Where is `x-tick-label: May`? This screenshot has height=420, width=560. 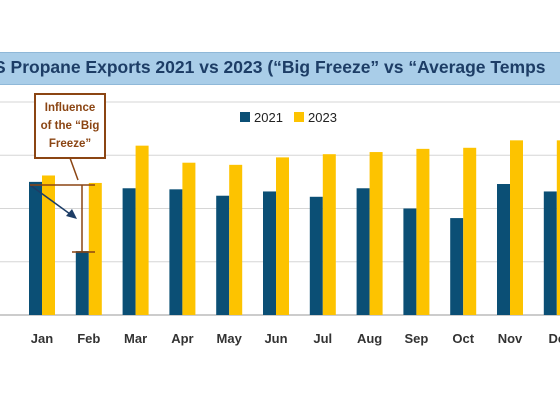
x-tick-label: May is located at coordinates (230, 338).